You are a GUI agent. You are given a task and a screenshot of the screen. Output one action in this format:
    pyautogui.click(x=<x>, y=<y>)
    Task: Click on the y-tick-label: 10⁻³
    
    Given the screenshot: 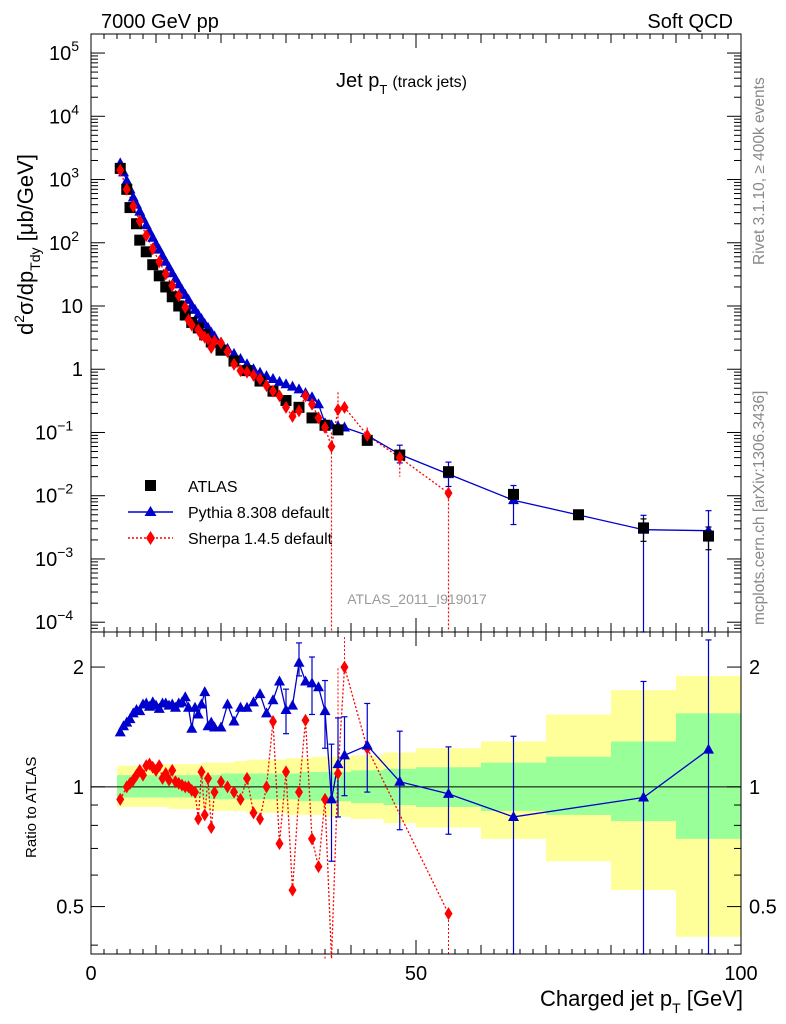 What is the action you would take?
    pyautogui.click(x=54, y=557)
    